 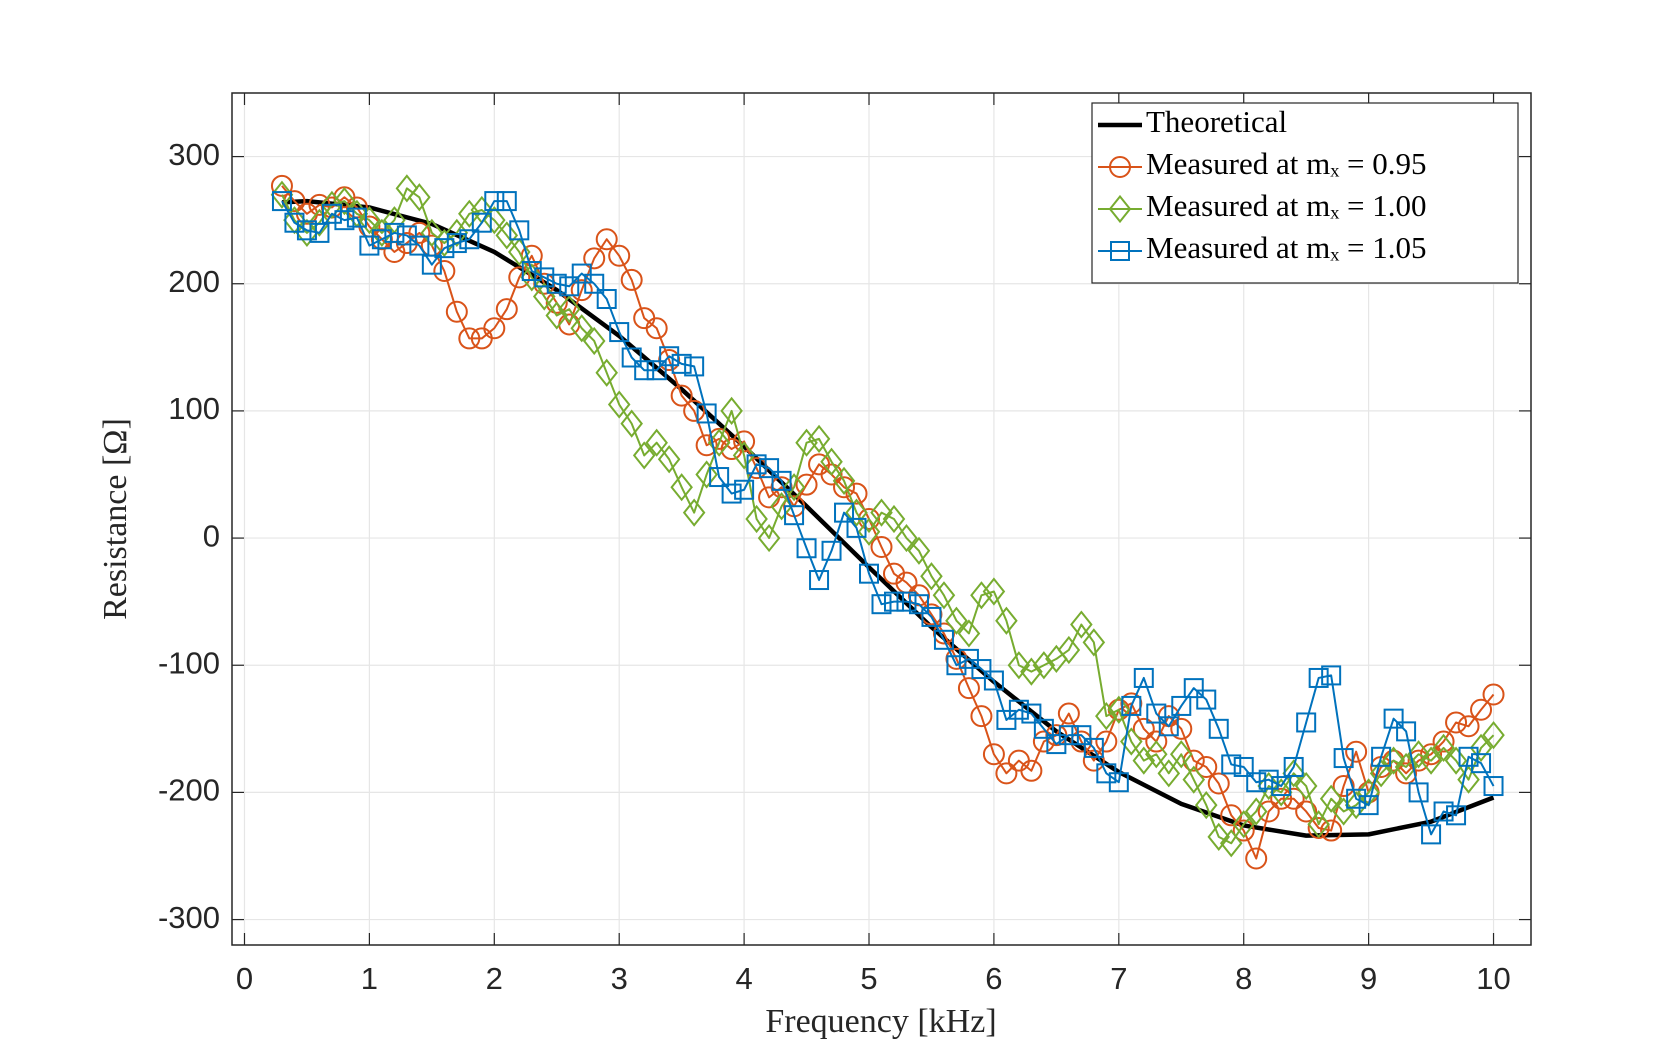 What do you see at coordinates (189, 917) in the screenshot?
I see `y-tick-label: -300` at bounding box center [189, 917].